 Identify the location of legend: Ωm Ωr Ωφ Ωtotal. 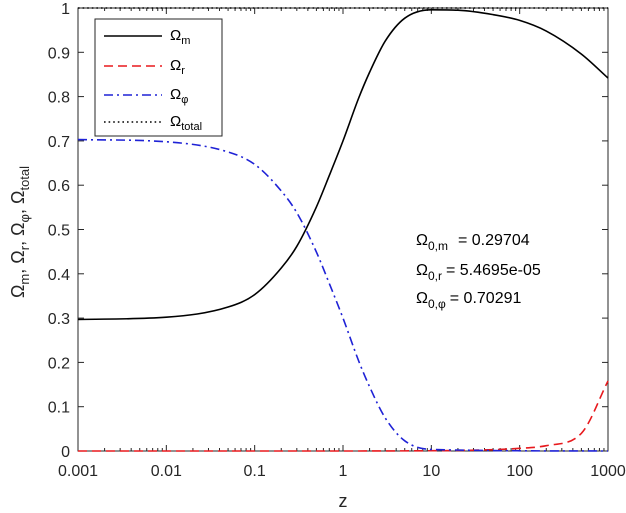
(158, 77).